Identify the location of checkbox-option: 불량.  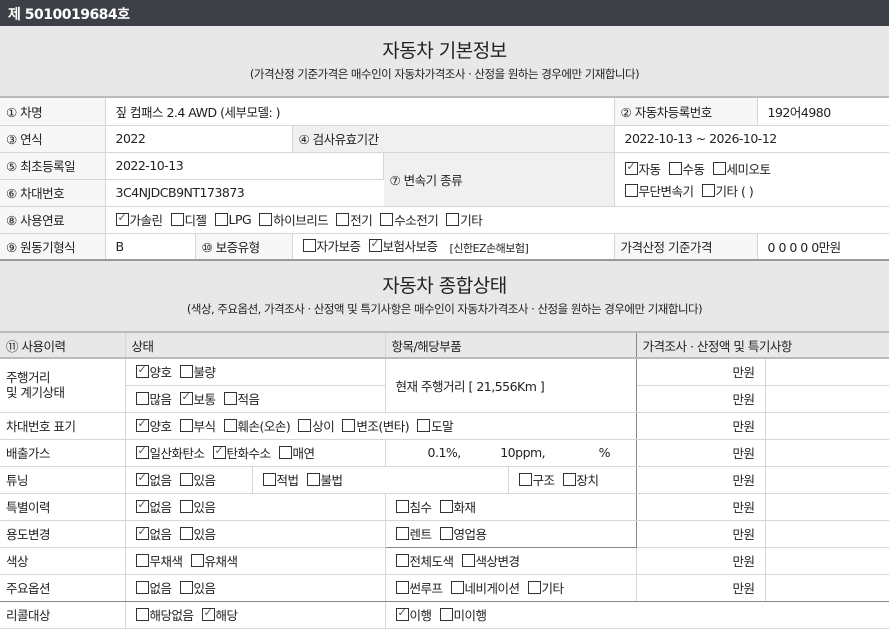
(197, 371).